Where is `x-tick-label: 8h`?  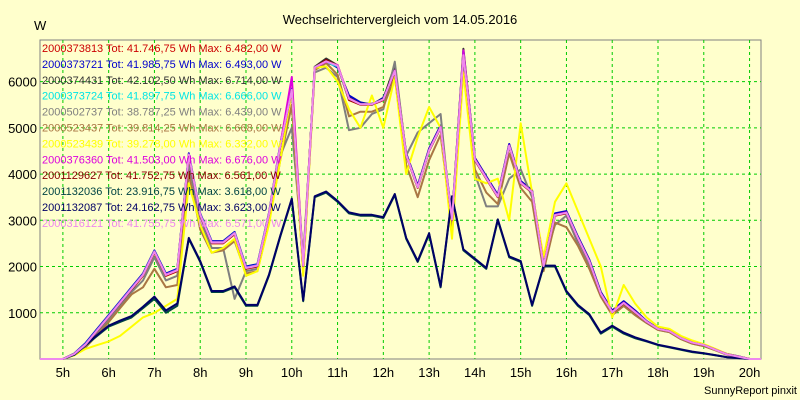
x-tick-label: 8h is located at coordinates (200, 372).